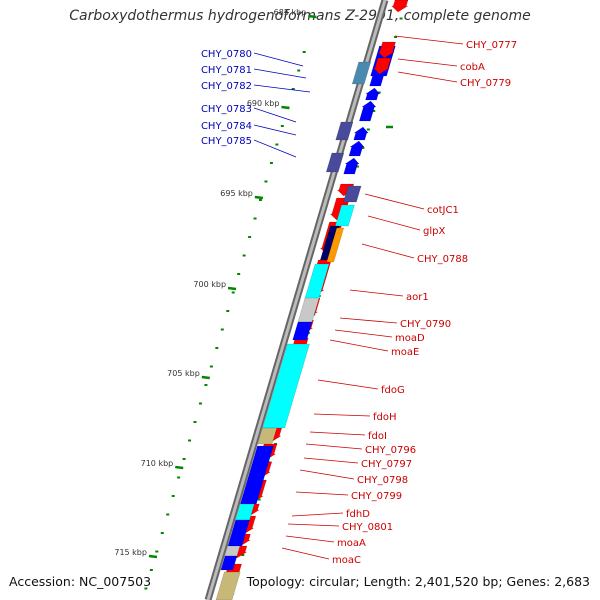 Image resolution: width=600 pixels, height=600 pixels. I want to click on forward-gene-label: CHY_0779, so click(485, 83).